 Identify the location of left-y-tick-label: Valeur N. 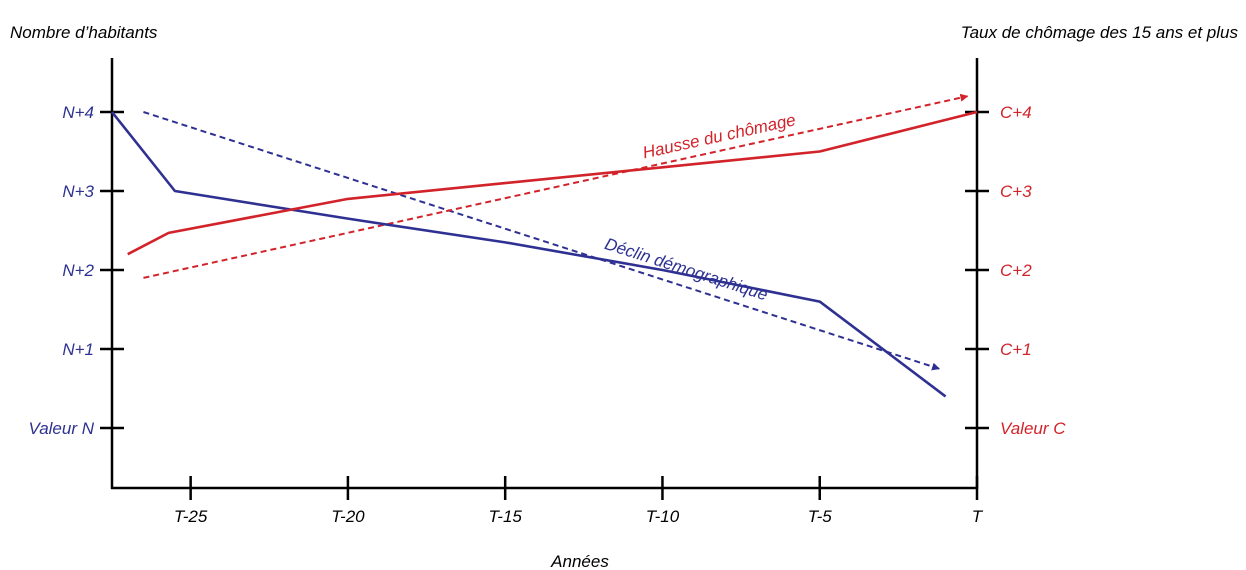
(61, 428).